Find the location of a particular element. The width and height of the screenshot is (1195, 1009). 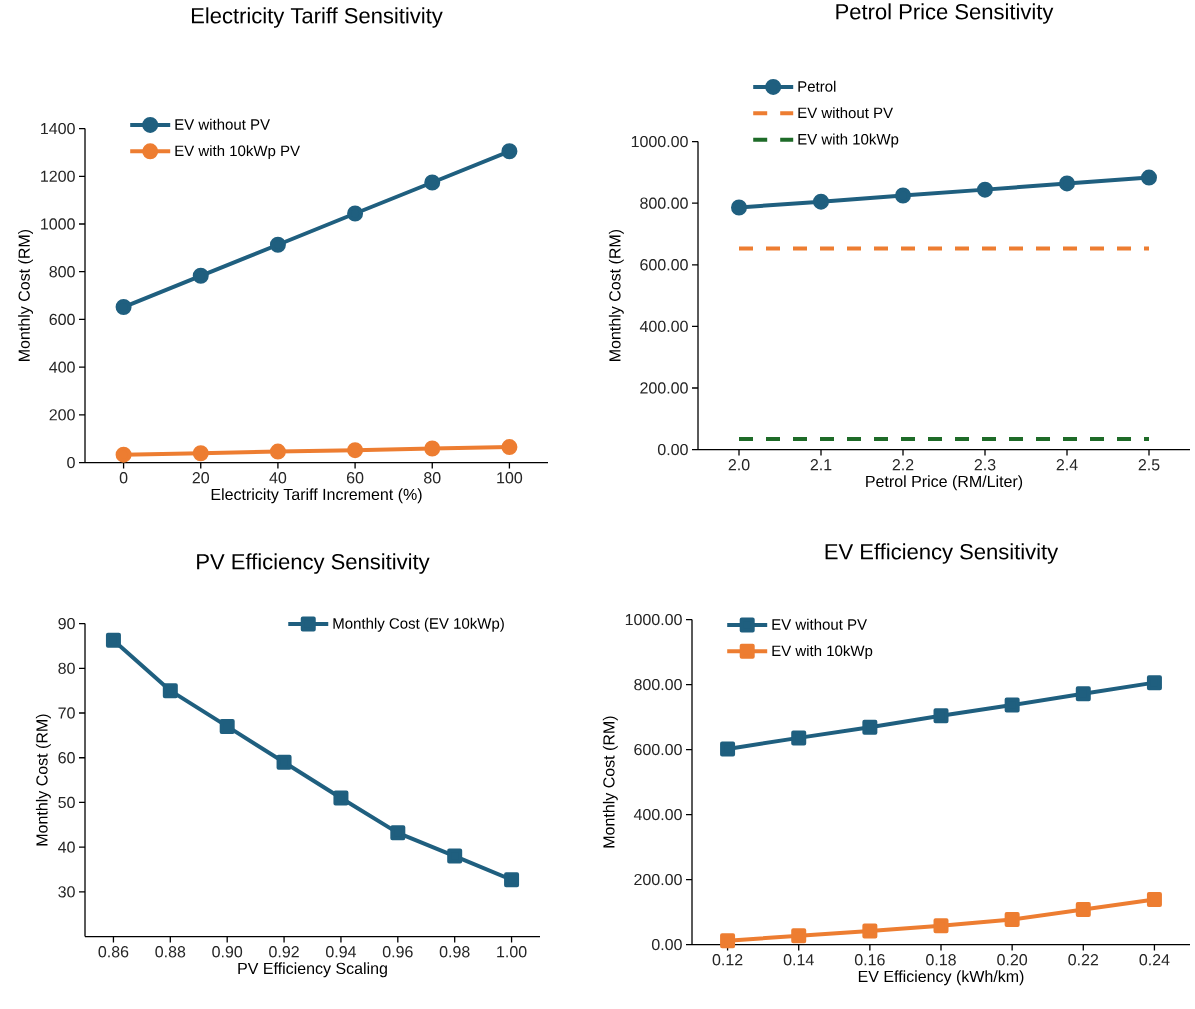

y-tick-label: 600 is located at coordinates (62, 319).